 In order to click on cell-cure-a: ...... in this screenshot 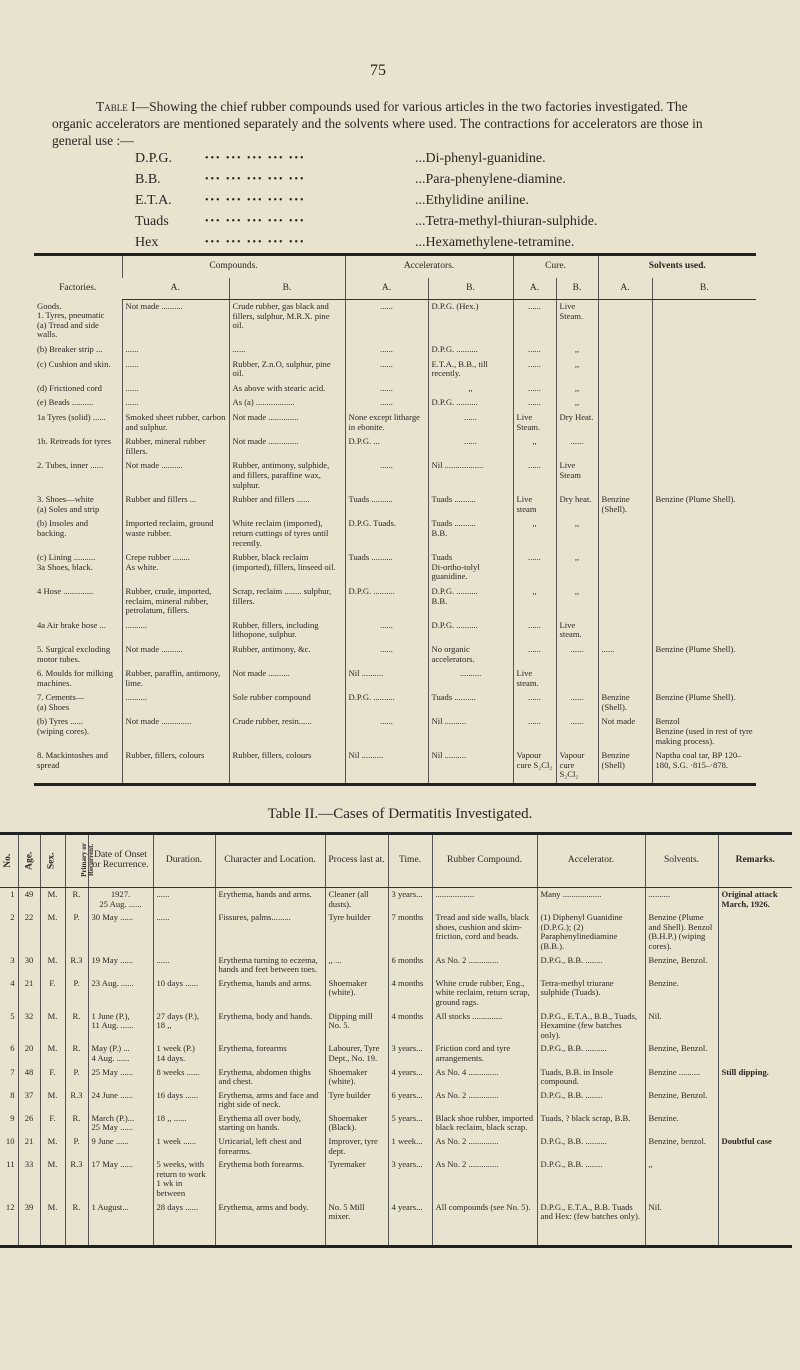, I will do `click(534, 568)`.